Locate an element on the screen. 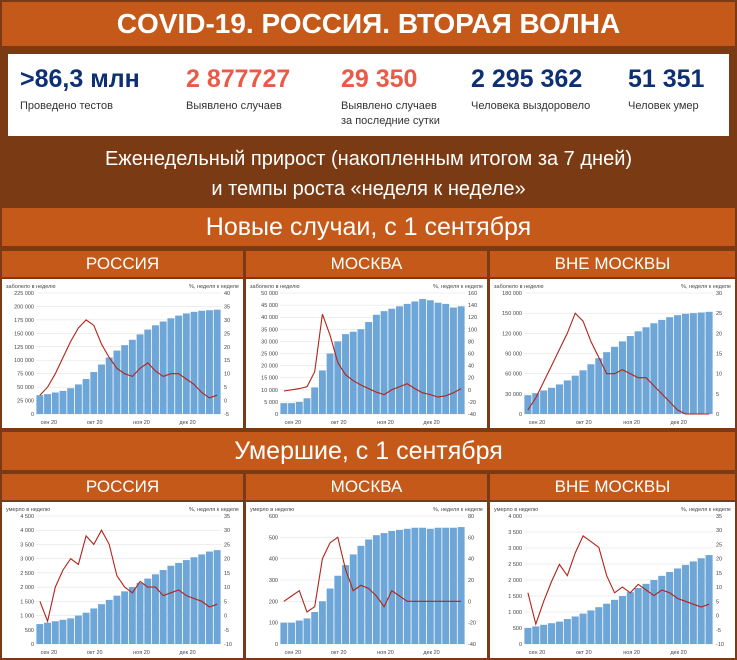  y-tick-label: 1 500 is located at coordinates (515, 597).